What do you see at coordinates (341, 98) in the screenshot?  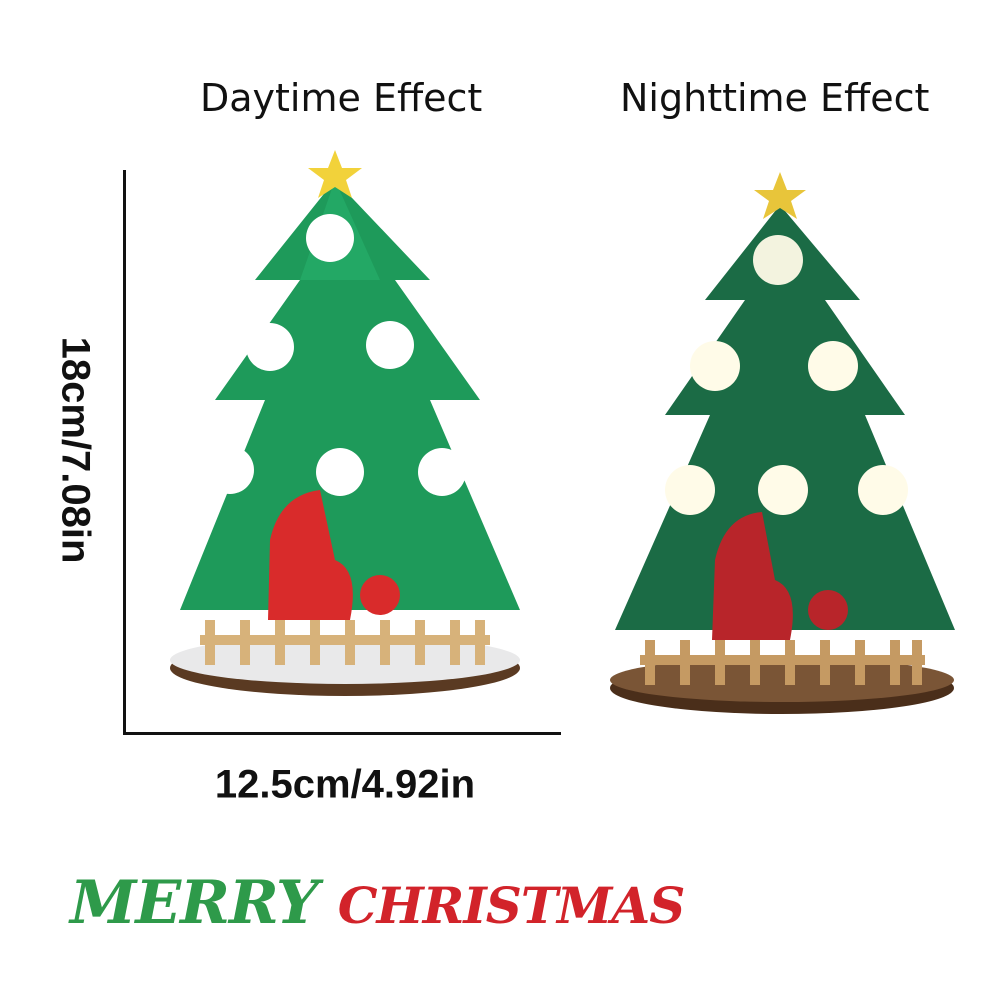 I see `daytime-caption: Daytime Effect` at bounding box center [341, 98].